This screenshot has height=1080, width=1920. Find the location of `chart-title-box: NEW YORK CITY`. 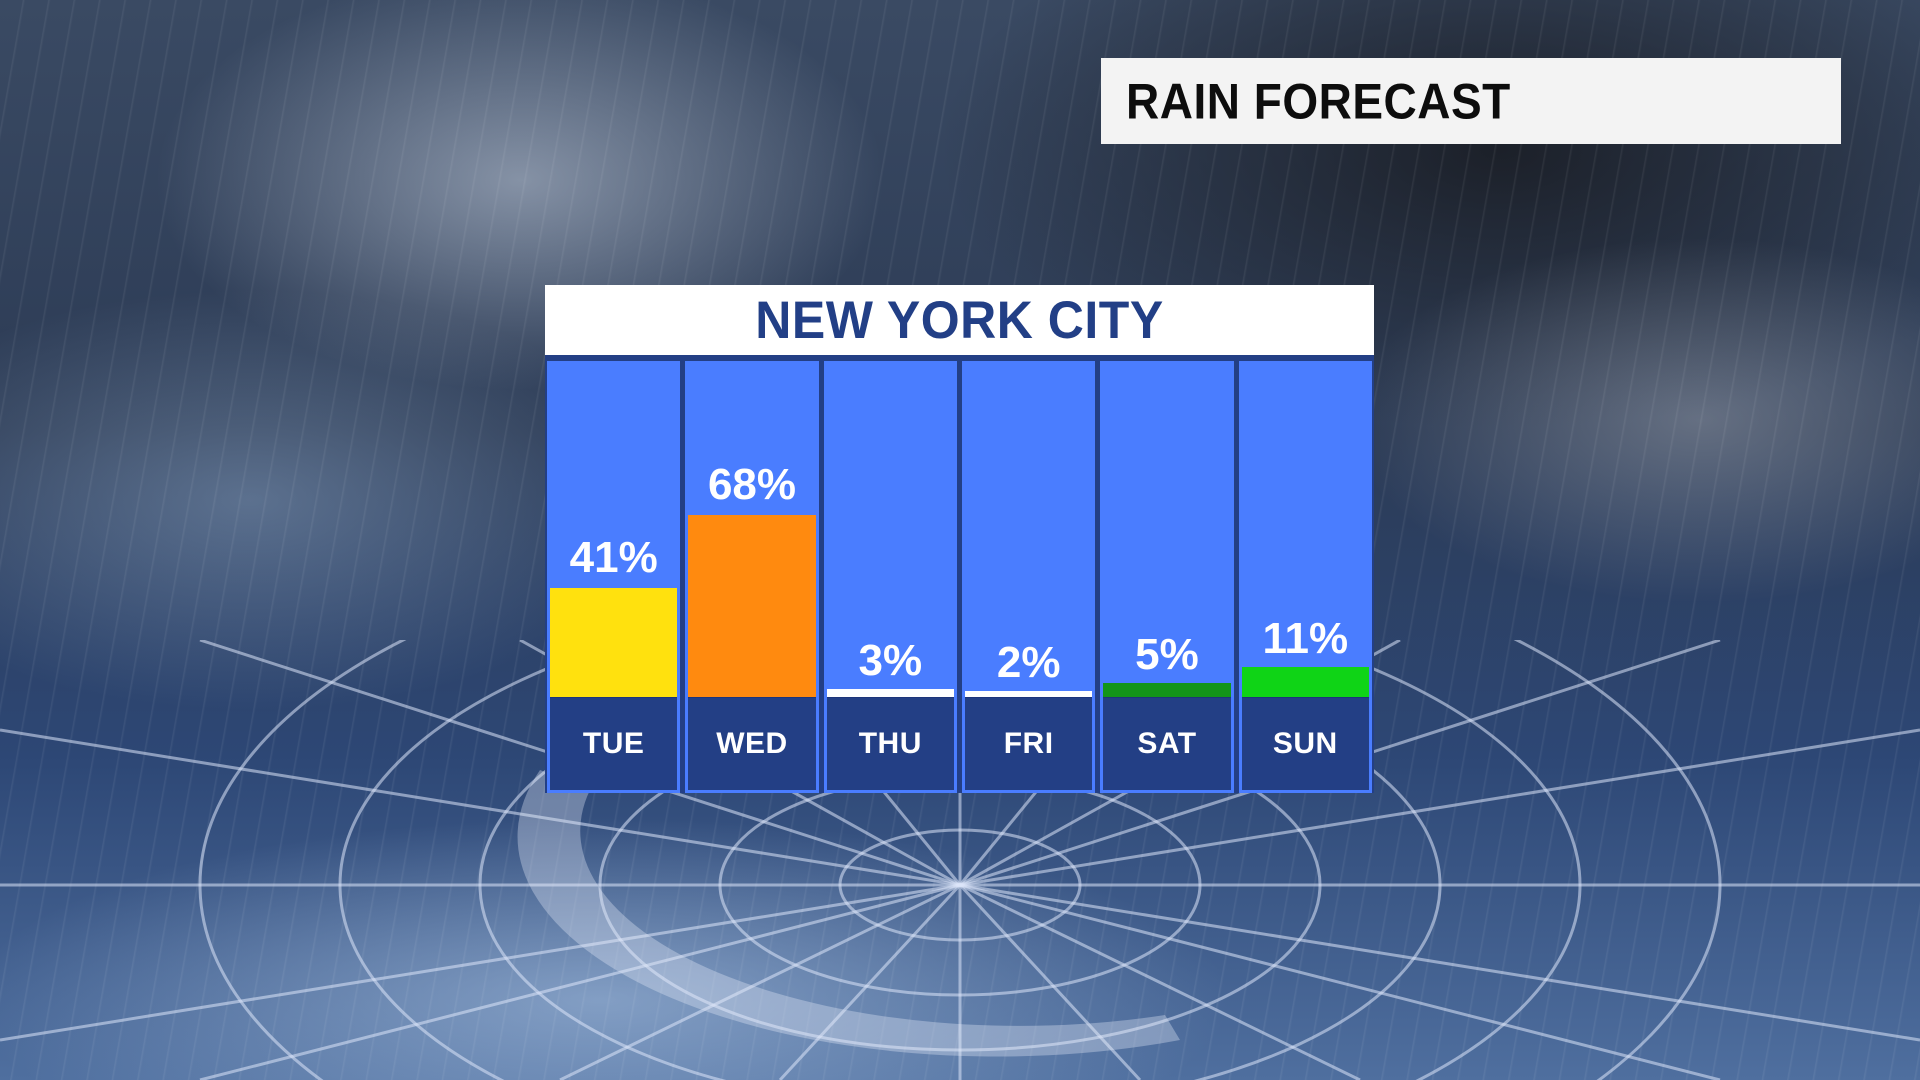

chart-title-box: NEW YORK CITY is located at coordinates (959, 320).